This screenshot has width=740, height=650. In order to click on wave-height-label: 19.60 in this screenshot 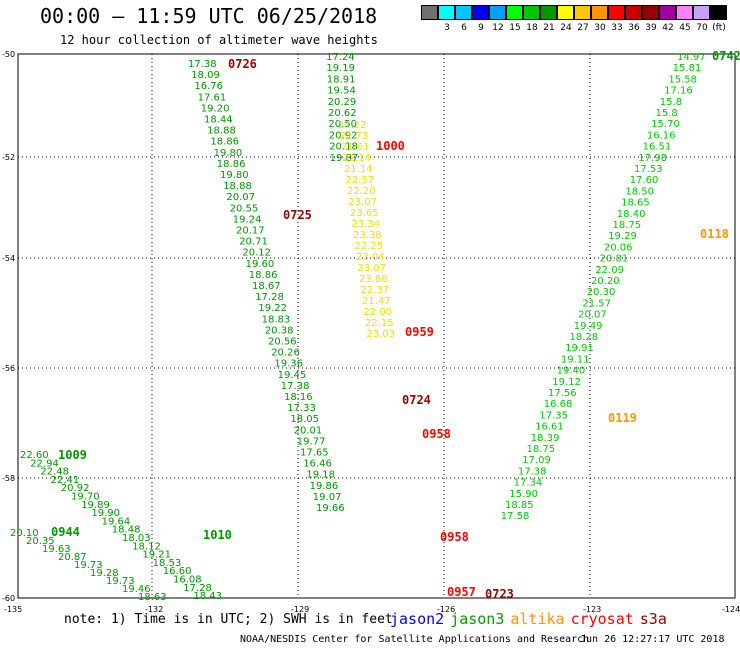, I will do `click(260, 264)`.